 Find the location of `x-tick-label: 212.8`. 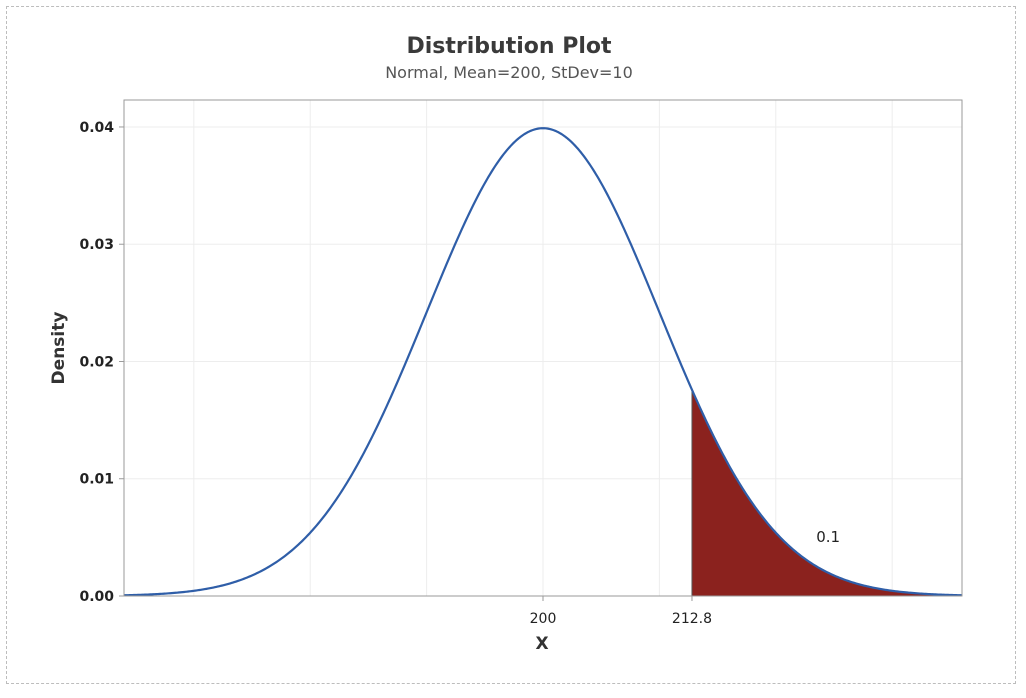

x-tick-label: 212.8 is located at coordinates (692, 619).